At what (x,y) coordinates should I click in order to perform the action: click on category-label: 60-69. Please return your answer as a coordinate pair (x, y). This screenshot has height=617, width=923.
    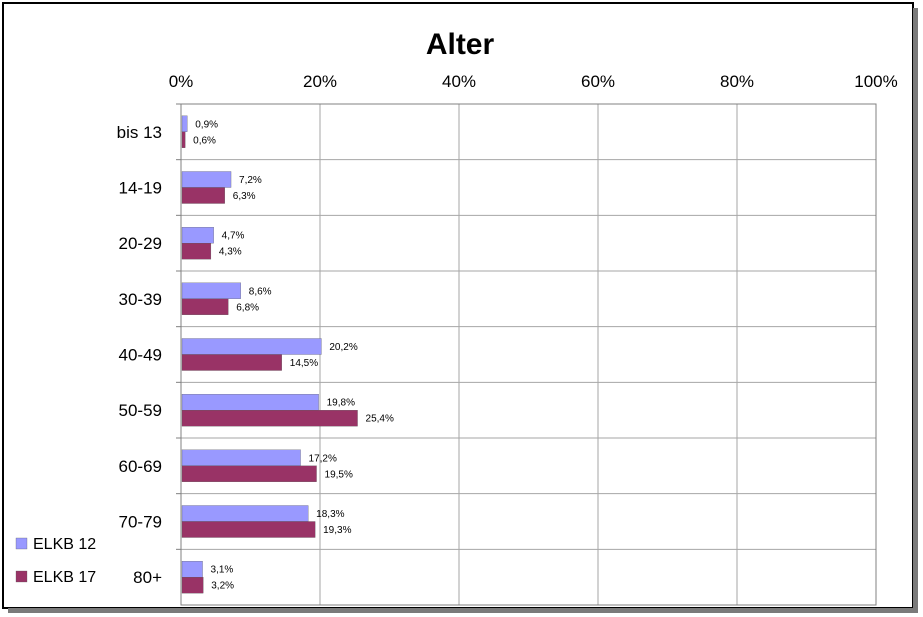
    Looking at the image, I should click on (140, 466).